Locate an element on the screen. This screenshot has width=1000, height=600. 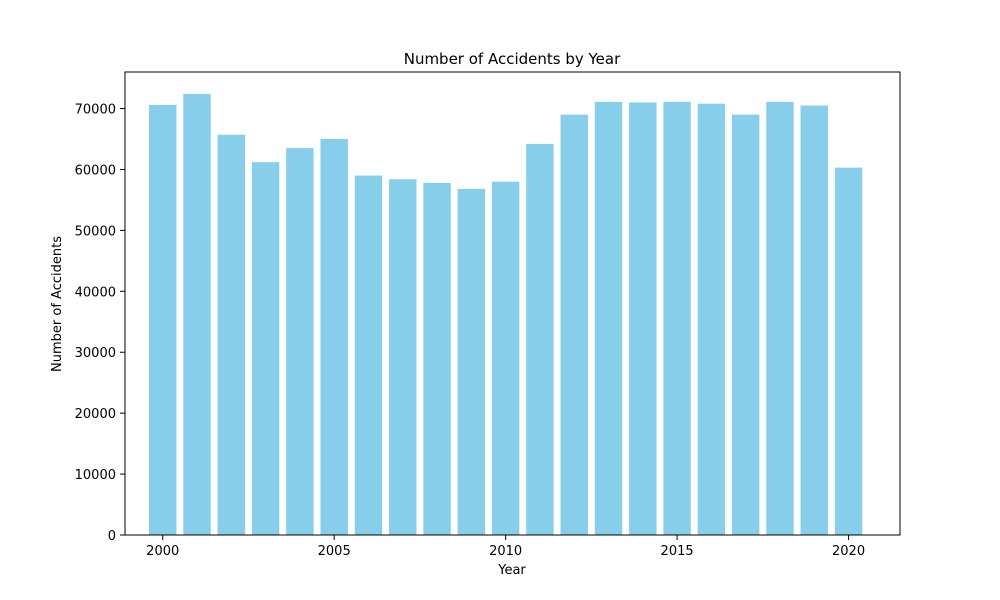
y-axis-label: Number of Accidents is located at coordinates (57, 304).